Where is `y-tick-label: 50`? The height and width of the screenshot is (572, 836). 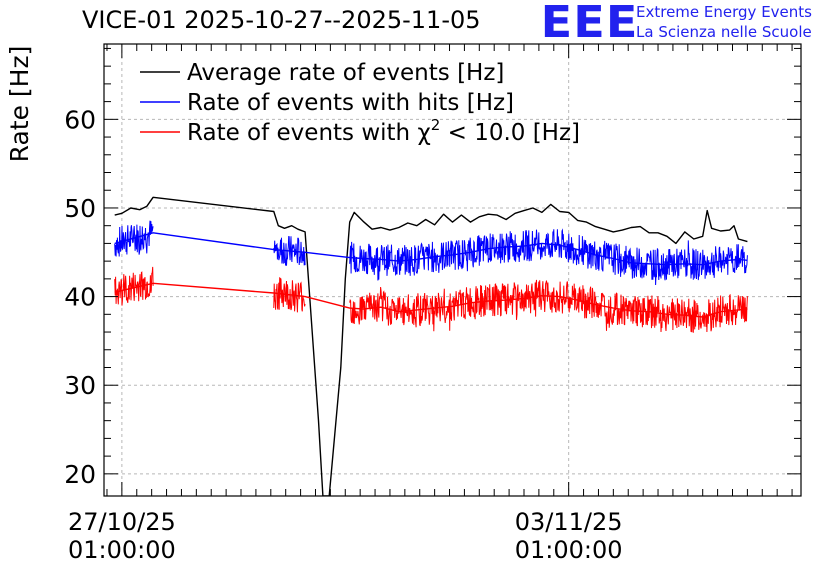 y-tick-label: 50 is located at coordinates (80, 208).